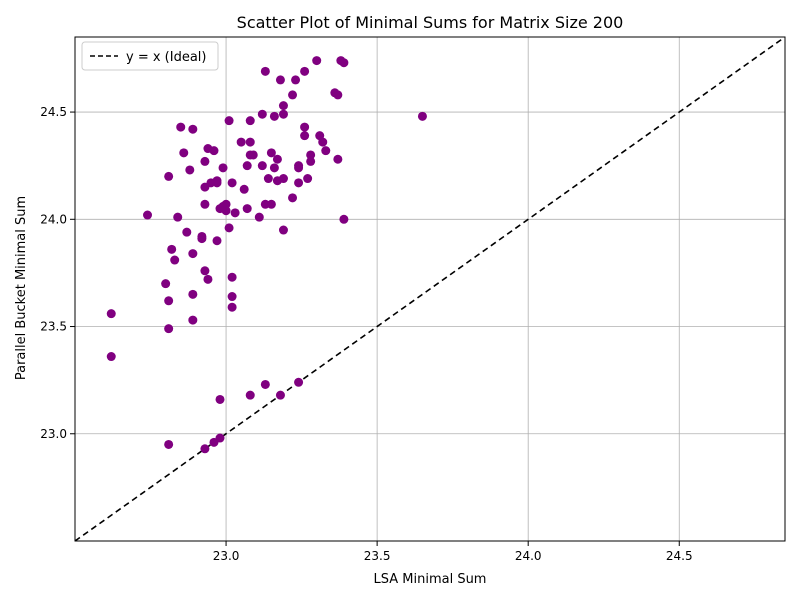  Describe the element at coordinates (53, 327) in the screenshot. I see `y-tick-label: 23.5` at that location.